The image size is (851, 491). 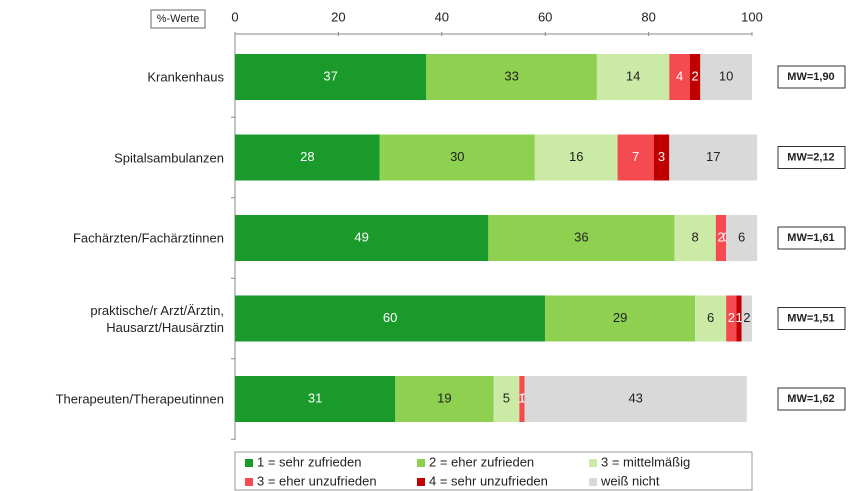 What do you see at coordinates (442, 16) in the screenshot?
I see `x-tick-label: 40` at bounding box center [442, 16].